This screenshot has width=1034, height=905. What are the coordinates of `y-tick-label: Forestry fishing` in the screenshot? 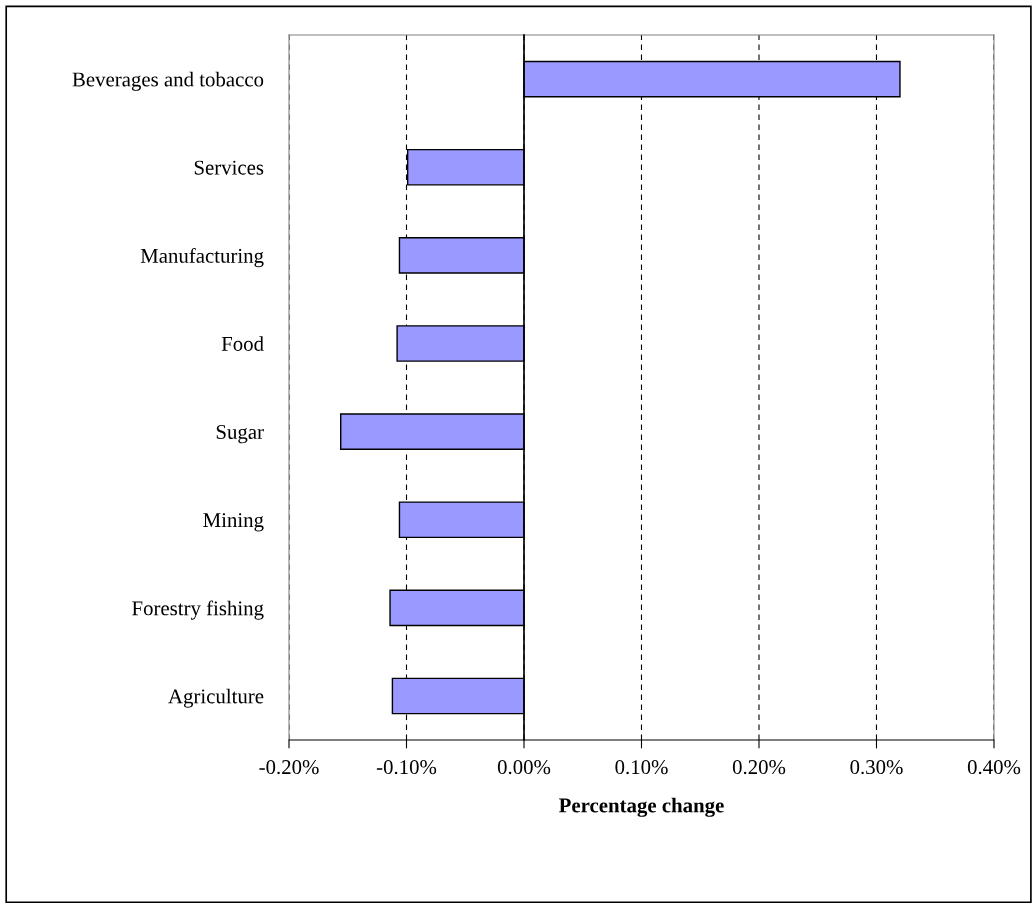 It's located at (198, 610).